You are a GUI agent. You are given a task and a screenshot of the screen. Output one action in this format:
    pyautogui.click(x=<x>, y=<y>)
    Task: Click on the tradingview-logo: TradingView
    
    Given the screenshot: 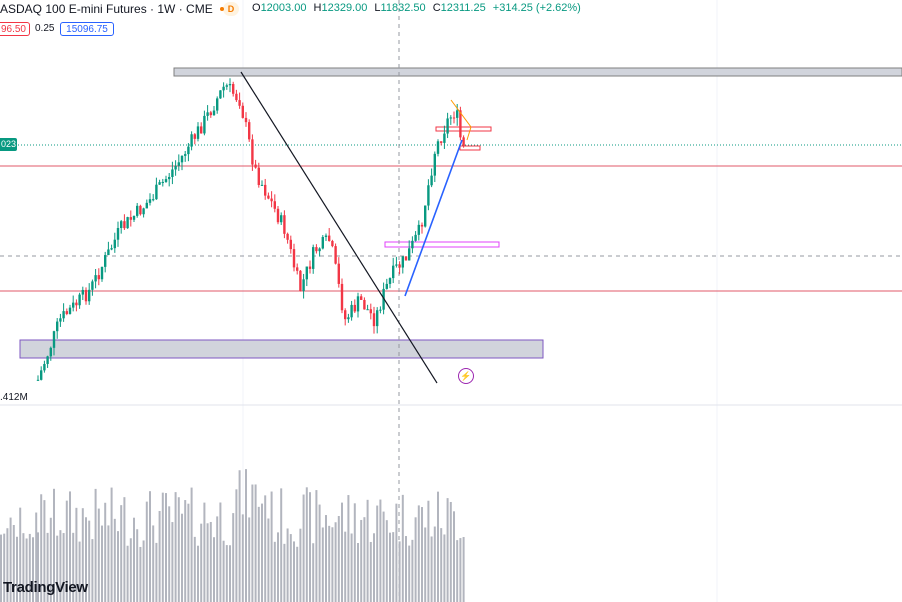 What is the action you would take?
    pyautogui.click(x=45, y=587)
    